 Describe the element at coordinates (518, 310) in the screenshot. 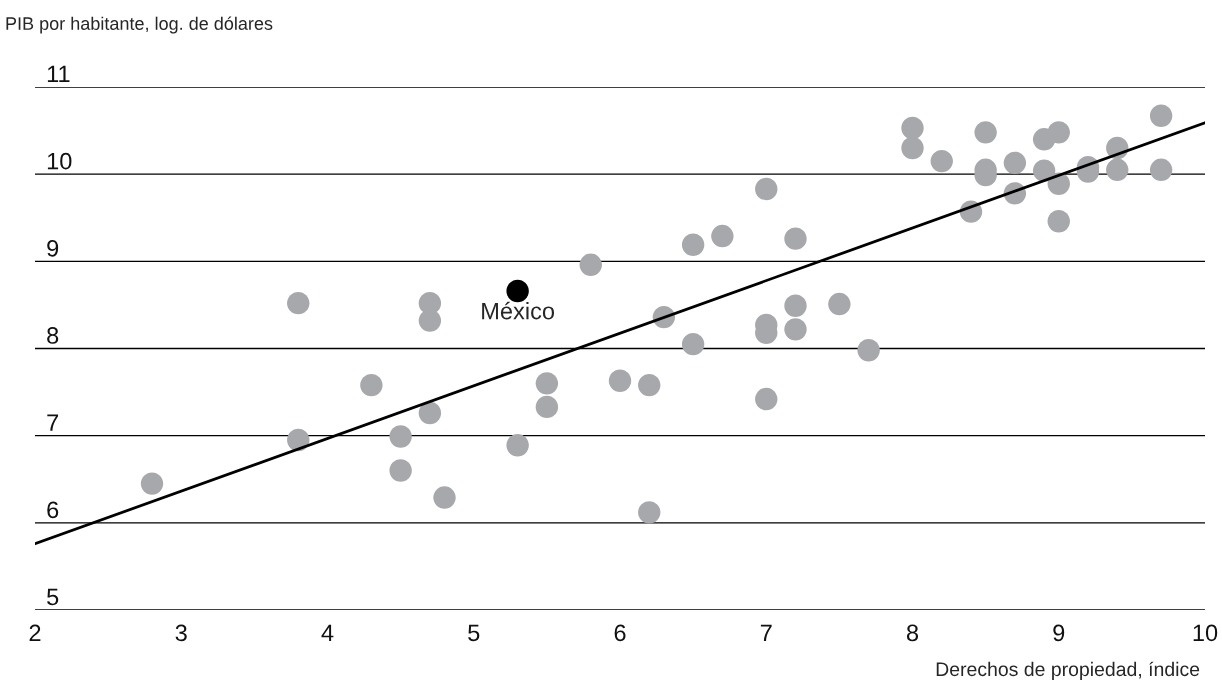

I see `annotation: México` at that location.